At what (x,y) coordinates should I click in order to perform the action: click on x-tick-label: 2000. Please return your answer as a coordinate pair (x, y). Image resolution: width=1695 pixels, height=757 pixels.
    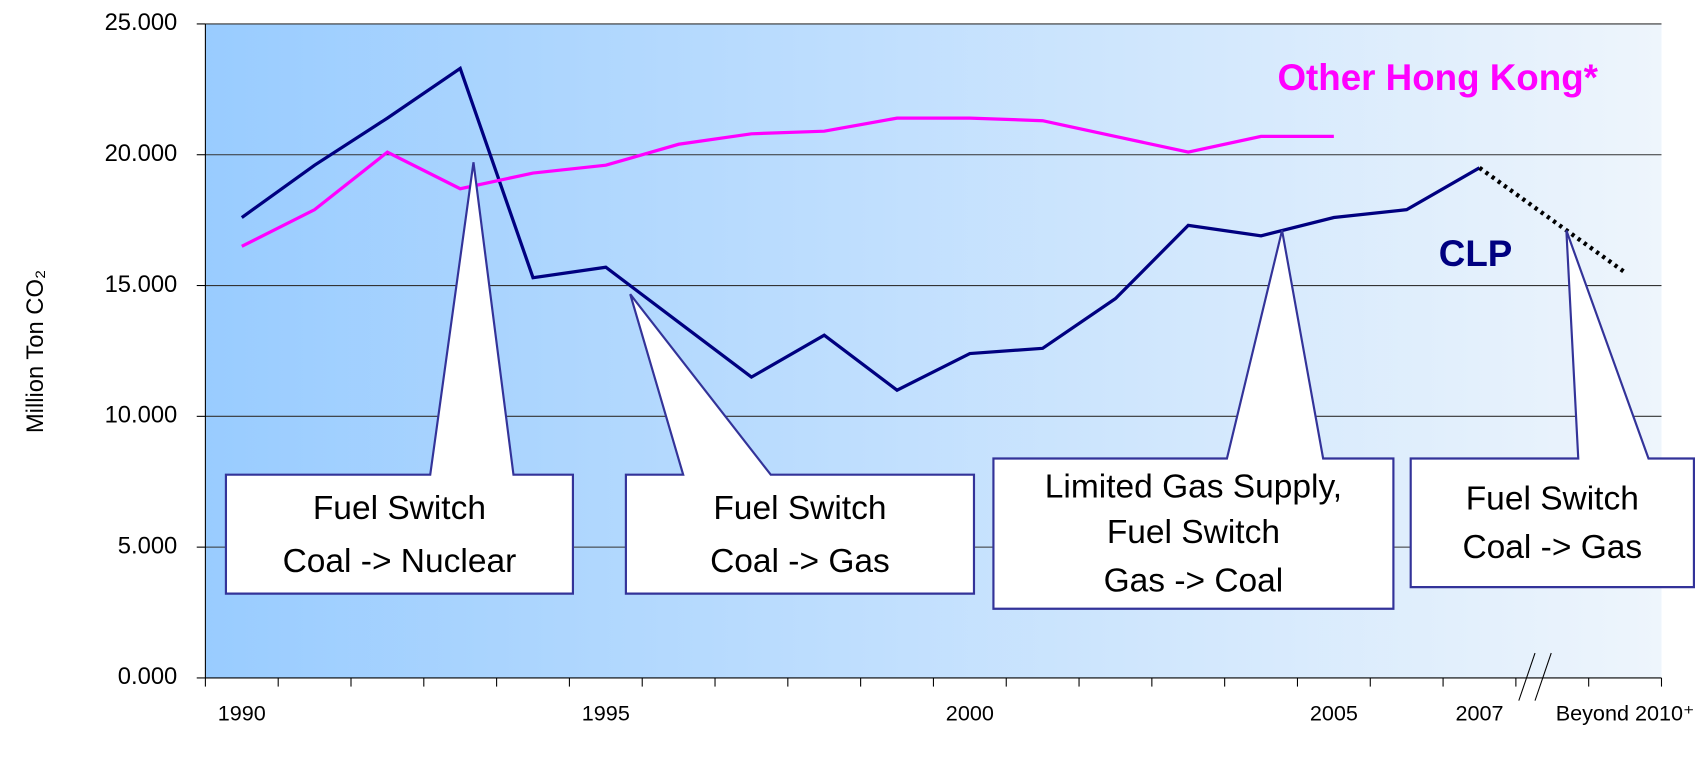
    Looking at the image, I should click on (970, 712).